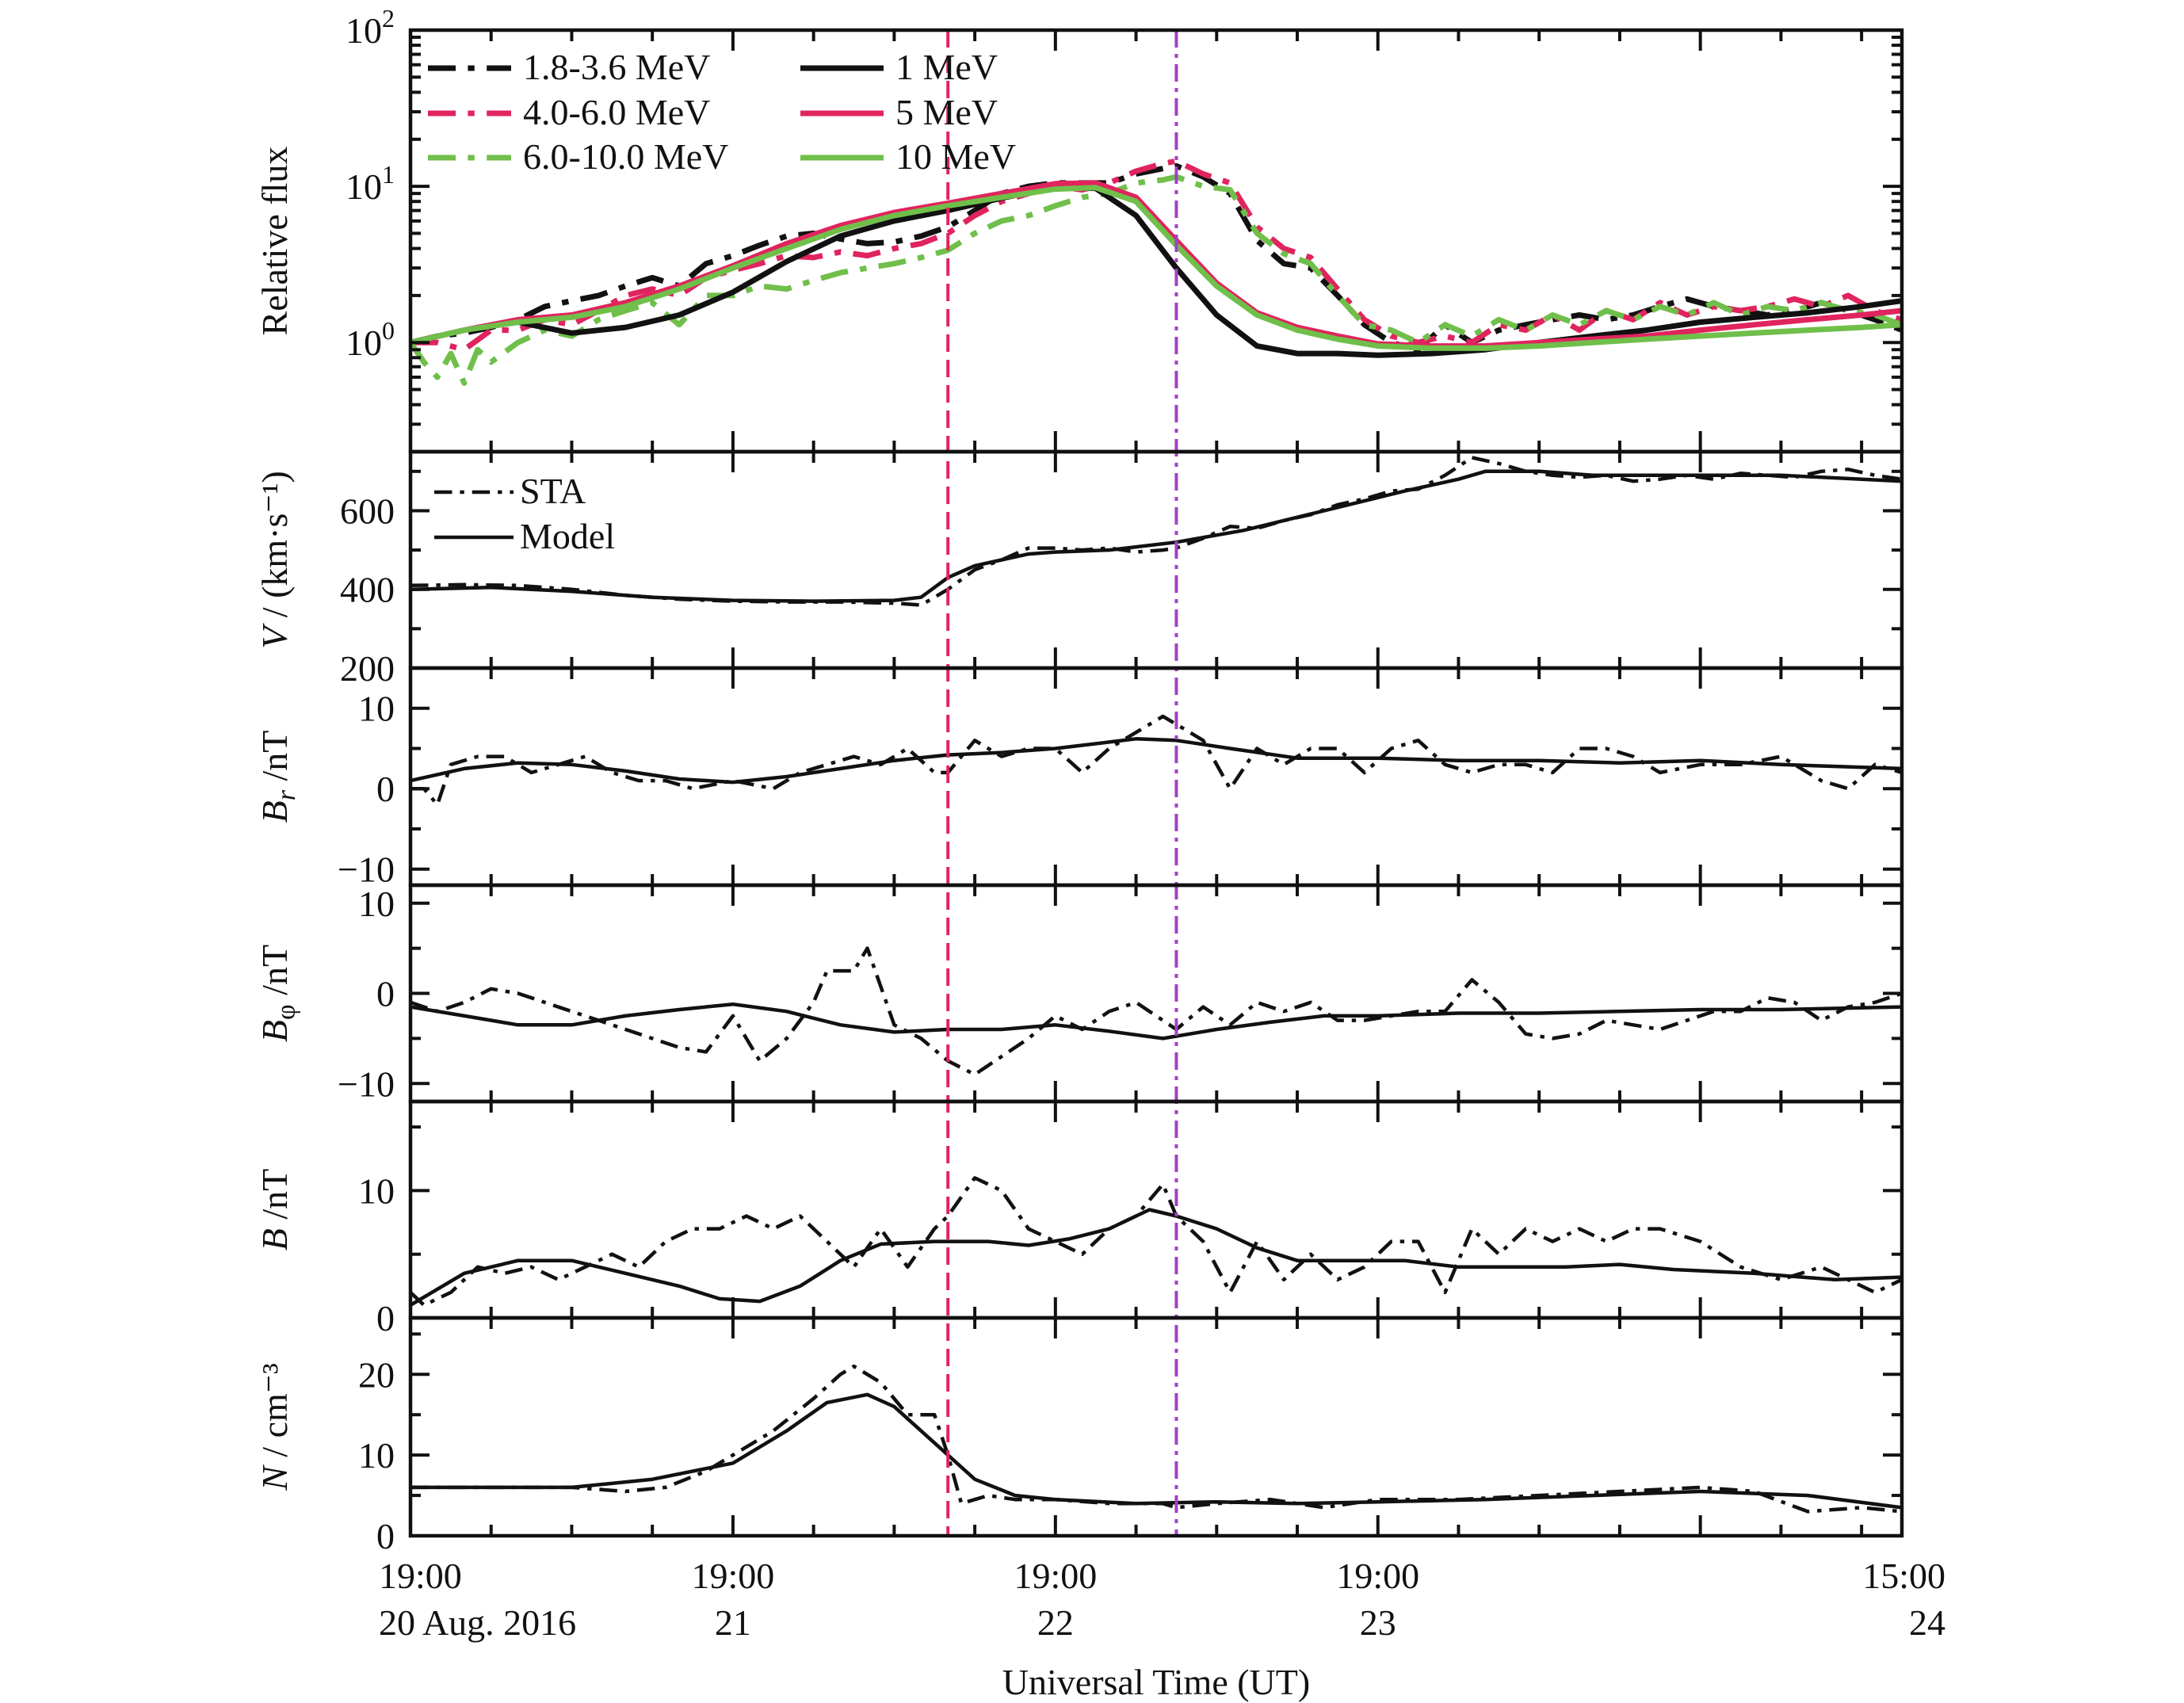 This screenshot has height=1703, width=2184. I want to click on series-bphi-sta, so click(1156, 1011).